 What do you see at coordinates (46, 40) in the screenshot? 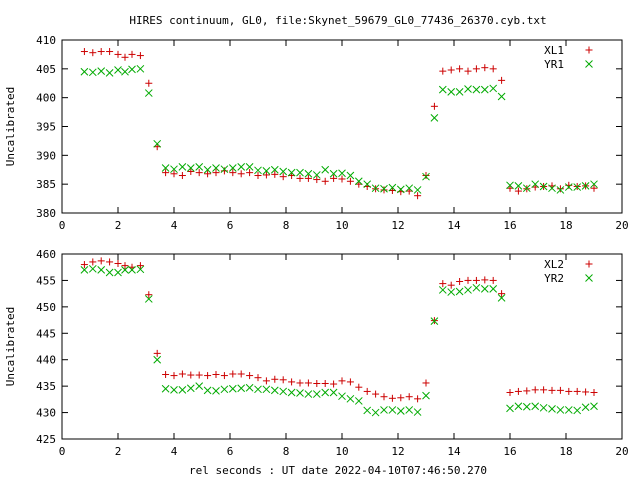
I see `y-tick-label: 410` at bounding box center [46, 40].